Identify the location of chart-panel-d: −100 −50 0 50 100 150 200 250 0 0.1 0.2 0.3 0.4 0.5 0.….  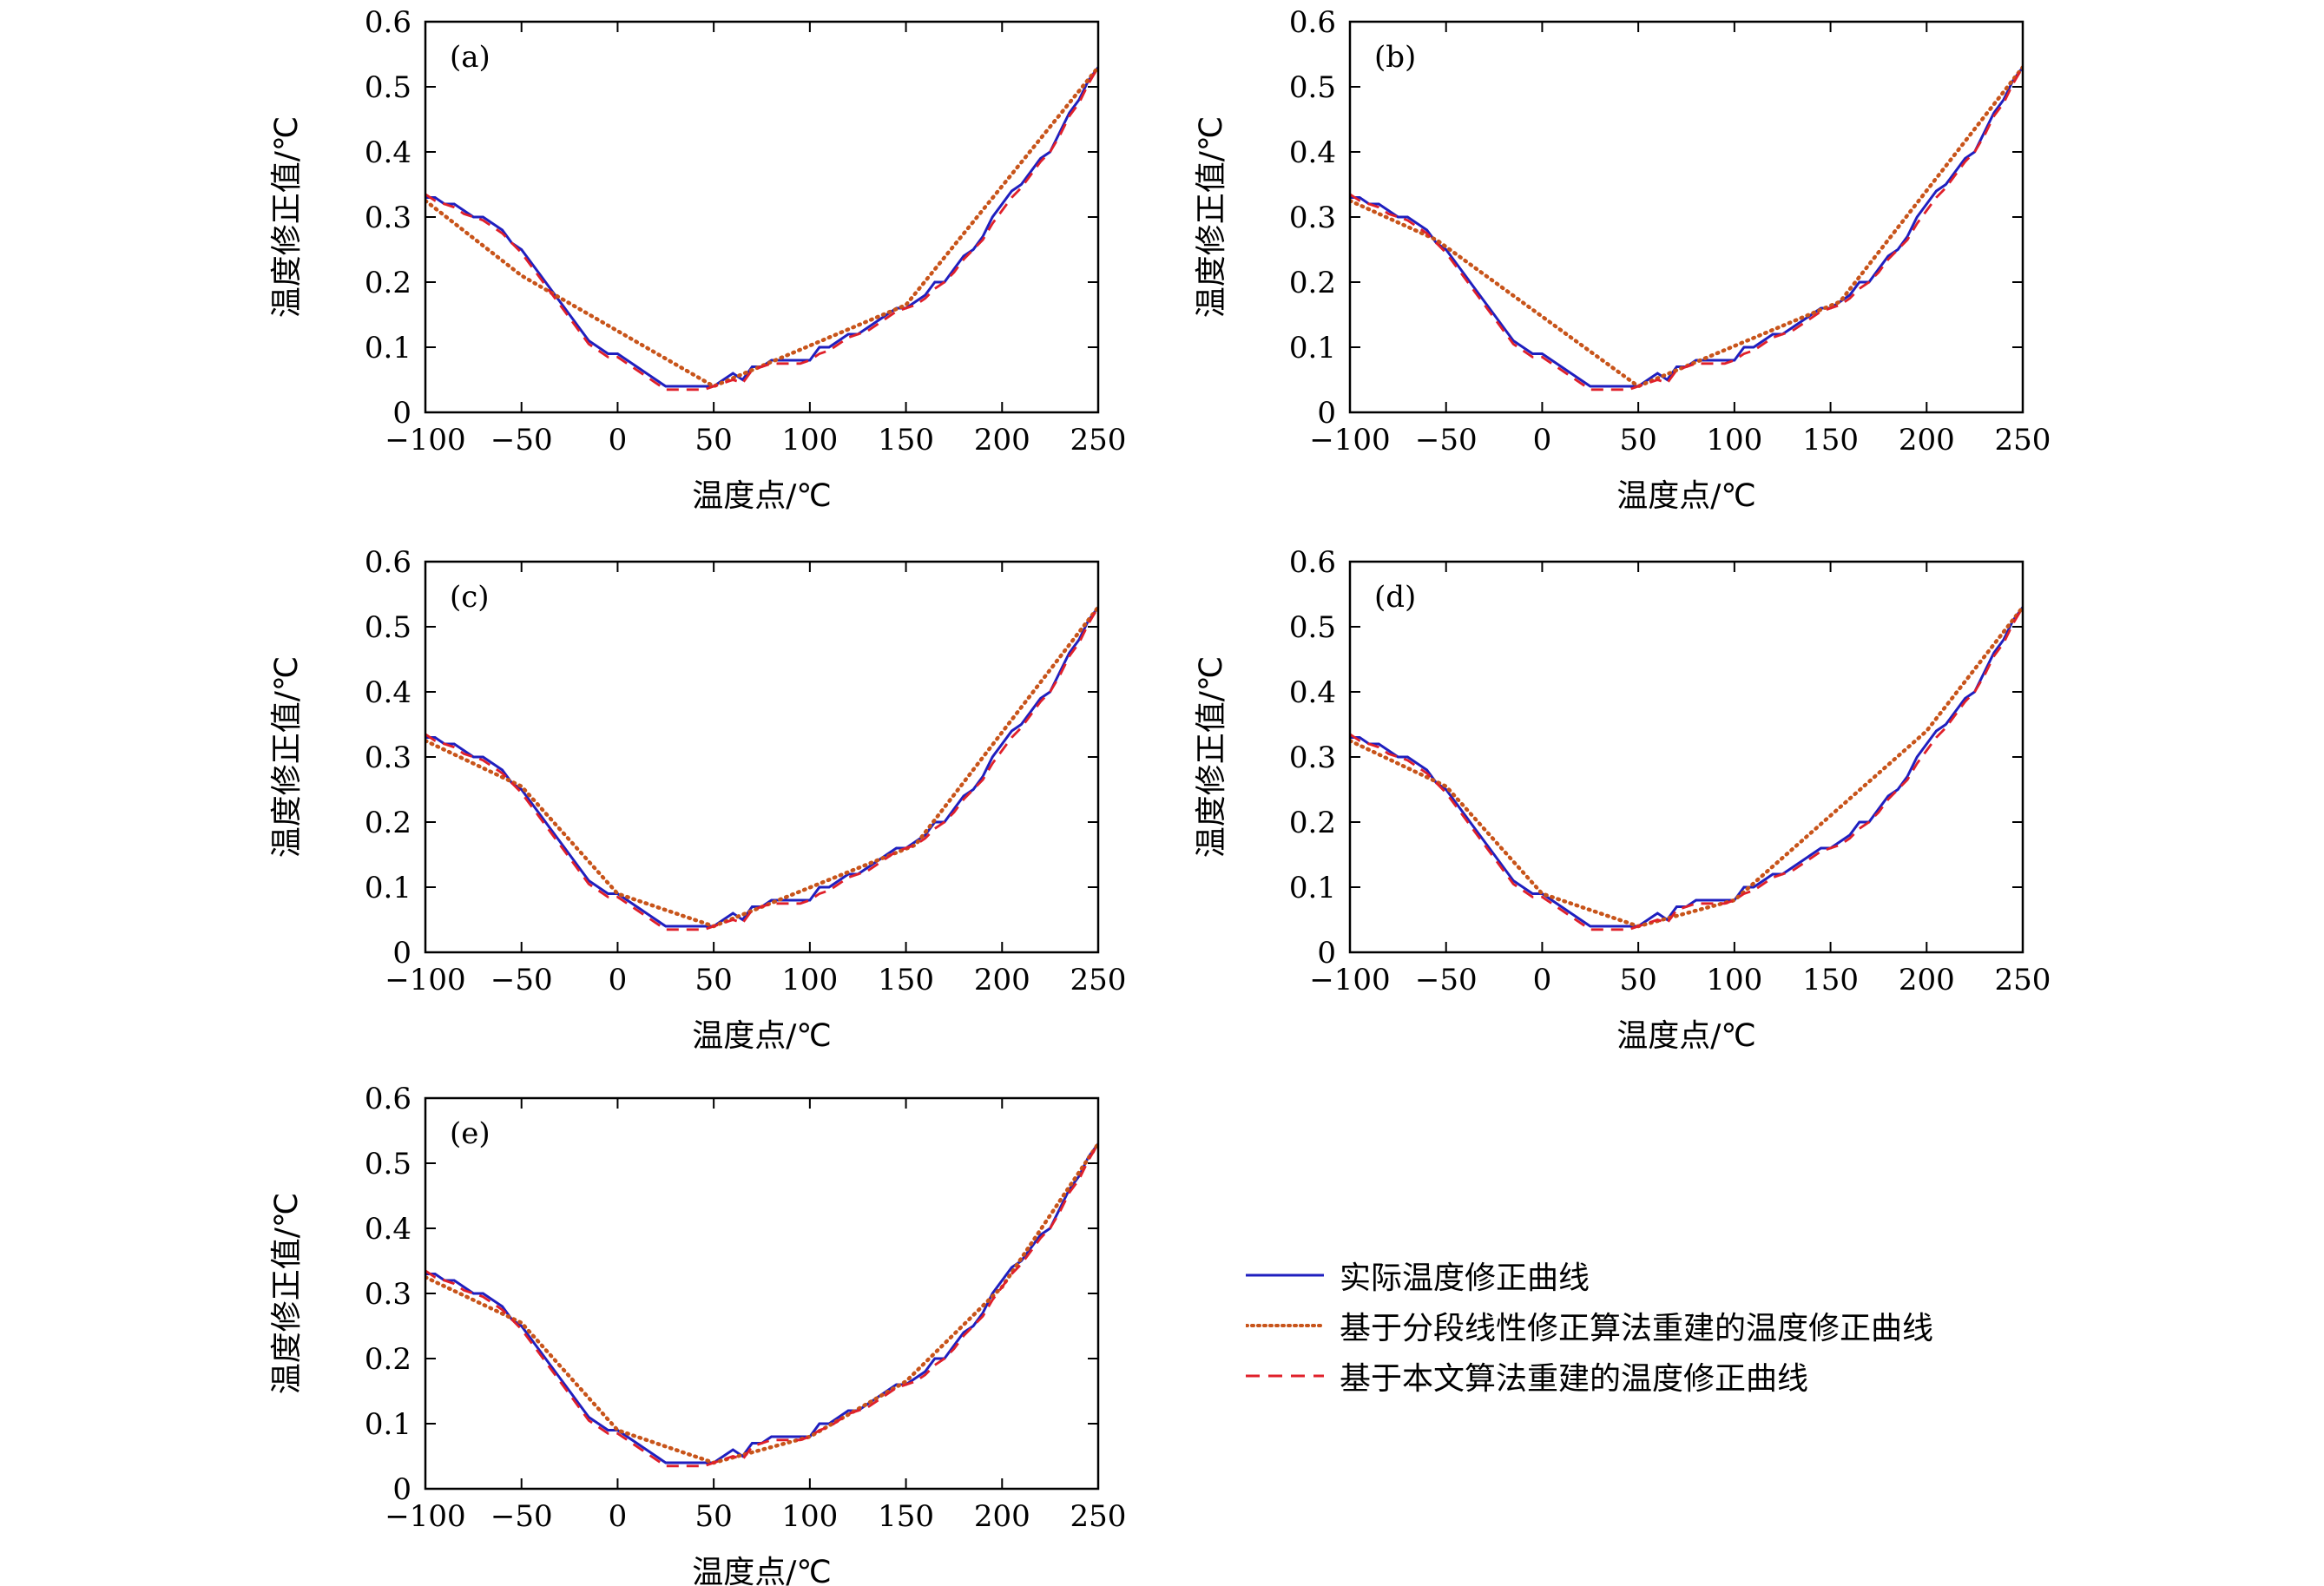
(1623, 799).